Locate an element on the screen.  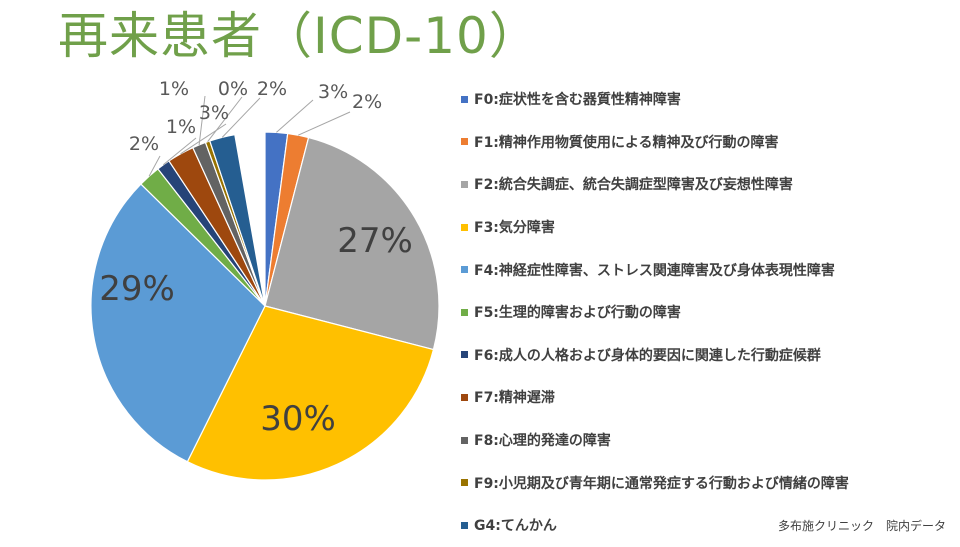
legend-item-f1: F1:精神作用物質使用による精神及び行動の障害 is located at coordinates (655, 142).